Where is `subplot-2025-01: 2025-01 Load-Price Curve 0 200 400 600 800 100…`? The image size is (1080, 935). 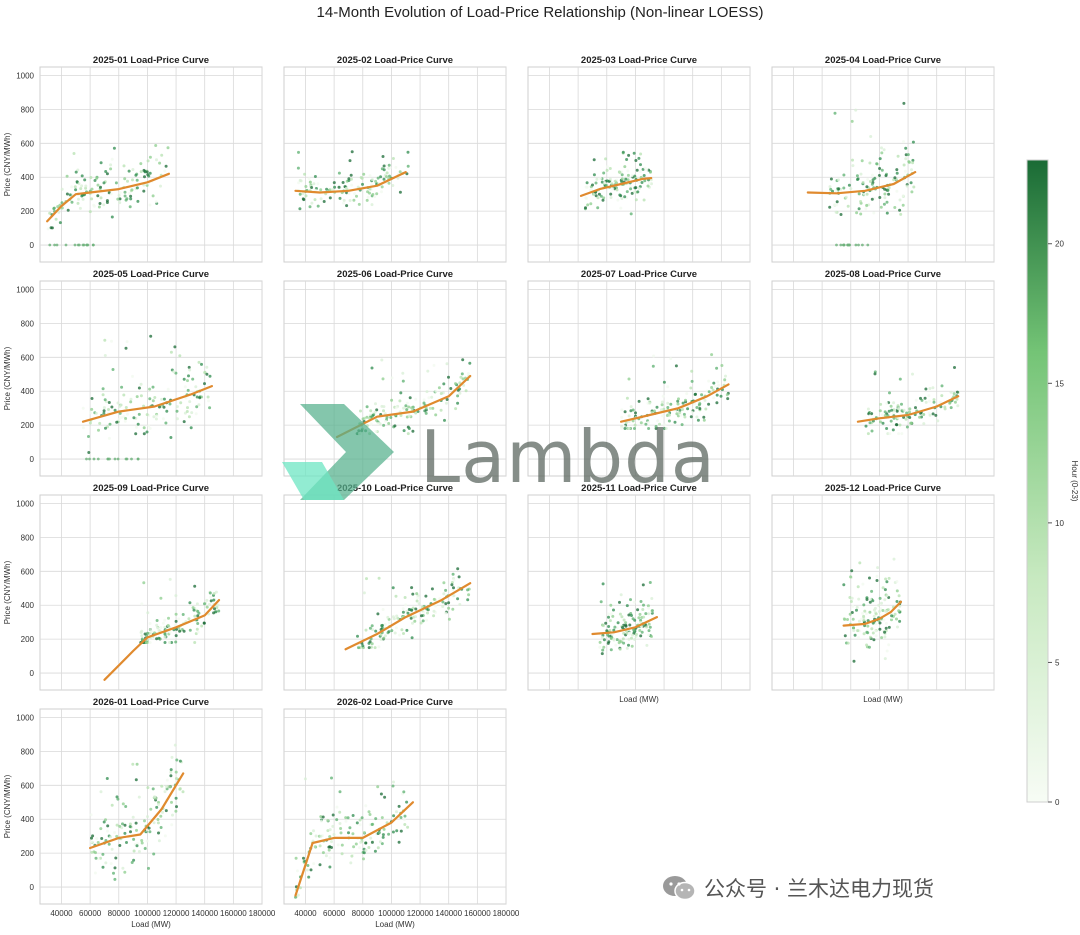 subplot-2025-01: 2025-01 Load-Price Curve 0 200 400 600 800 100… is located at coordinates (133, 159).